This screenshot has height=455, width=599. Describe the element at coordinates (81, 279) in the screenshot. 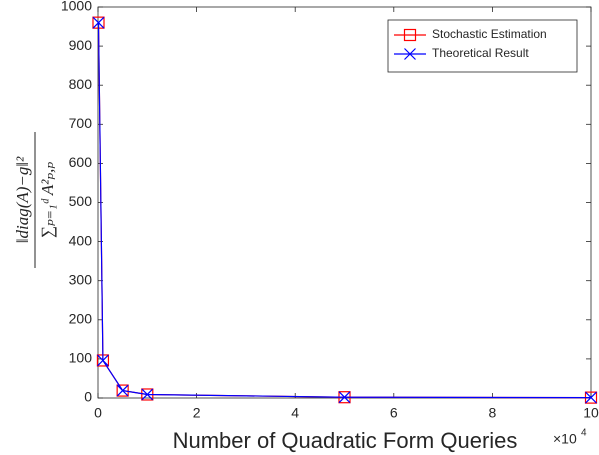

I see `y-tick-label: 300` at that location.